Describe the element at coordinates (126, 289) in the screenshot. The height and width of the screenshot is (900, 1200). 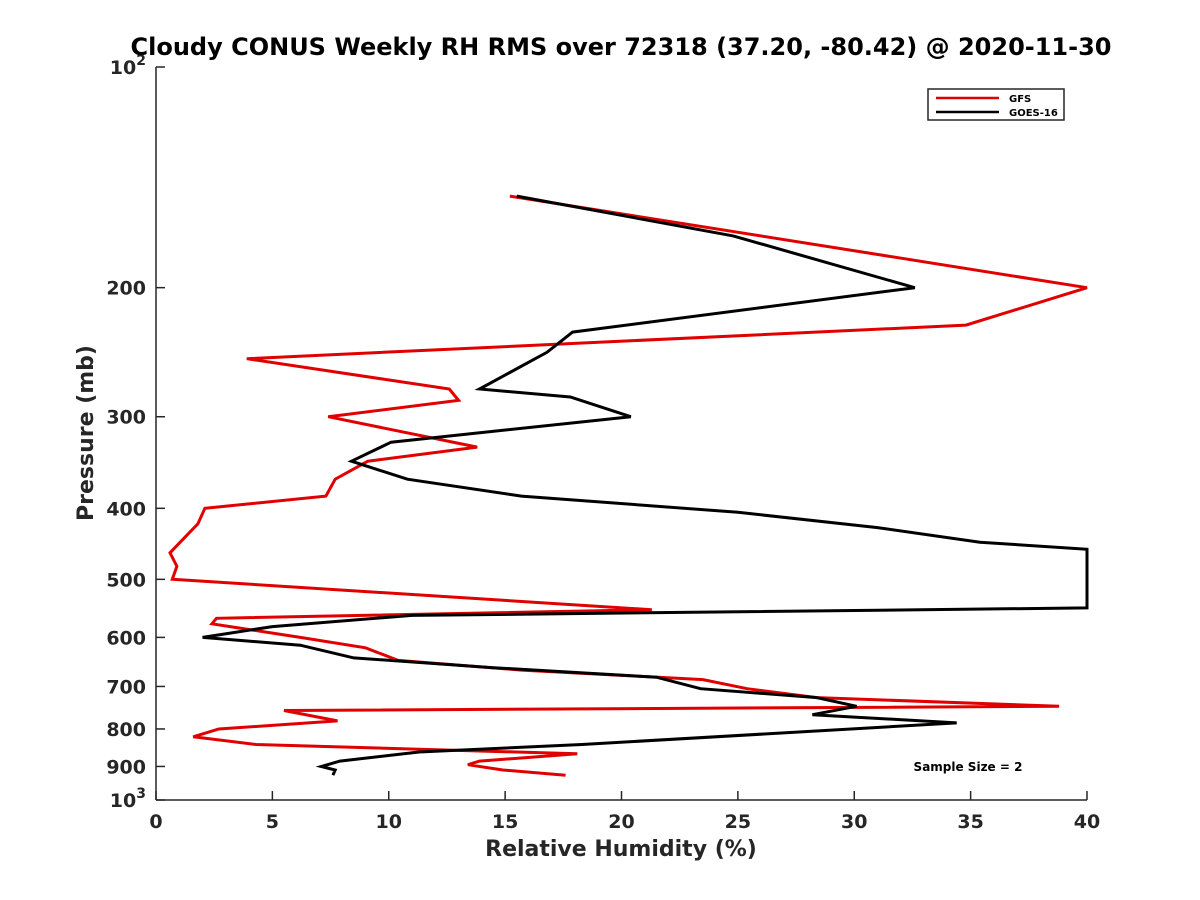
I see `y-tick-label: 200` at that location.